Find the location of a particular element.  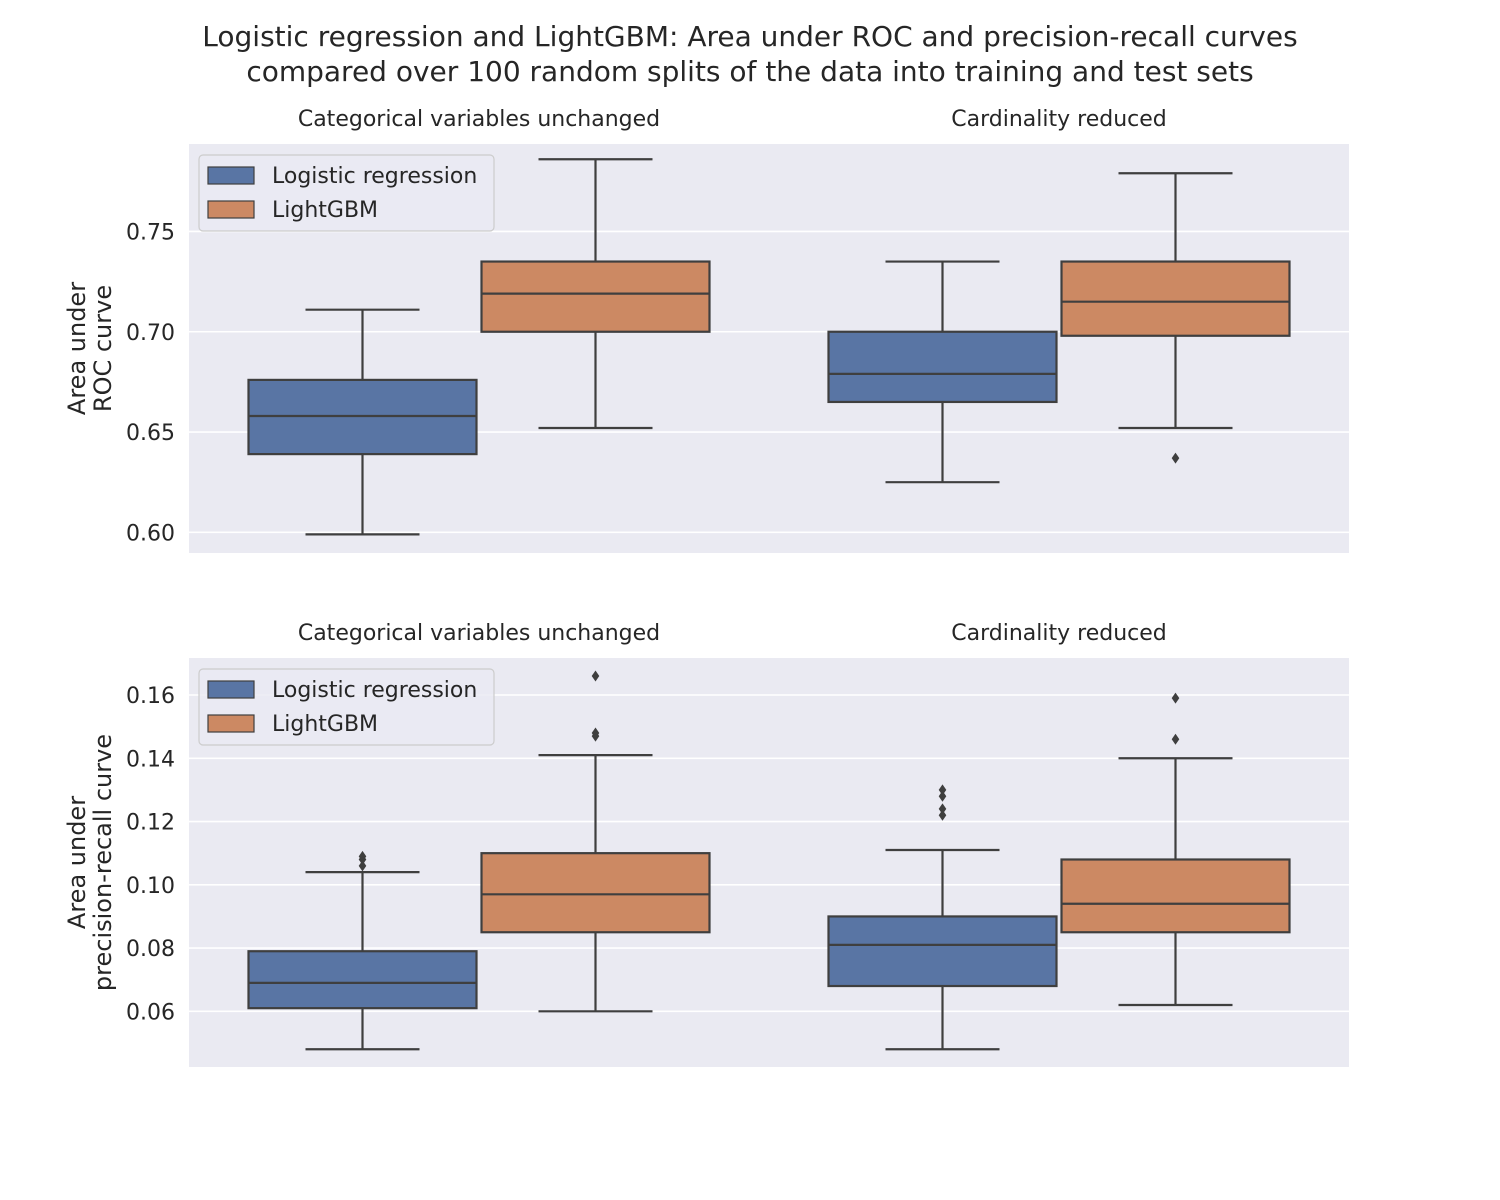

y-tick-label: 0.12 is located at coordinates (150, 823).